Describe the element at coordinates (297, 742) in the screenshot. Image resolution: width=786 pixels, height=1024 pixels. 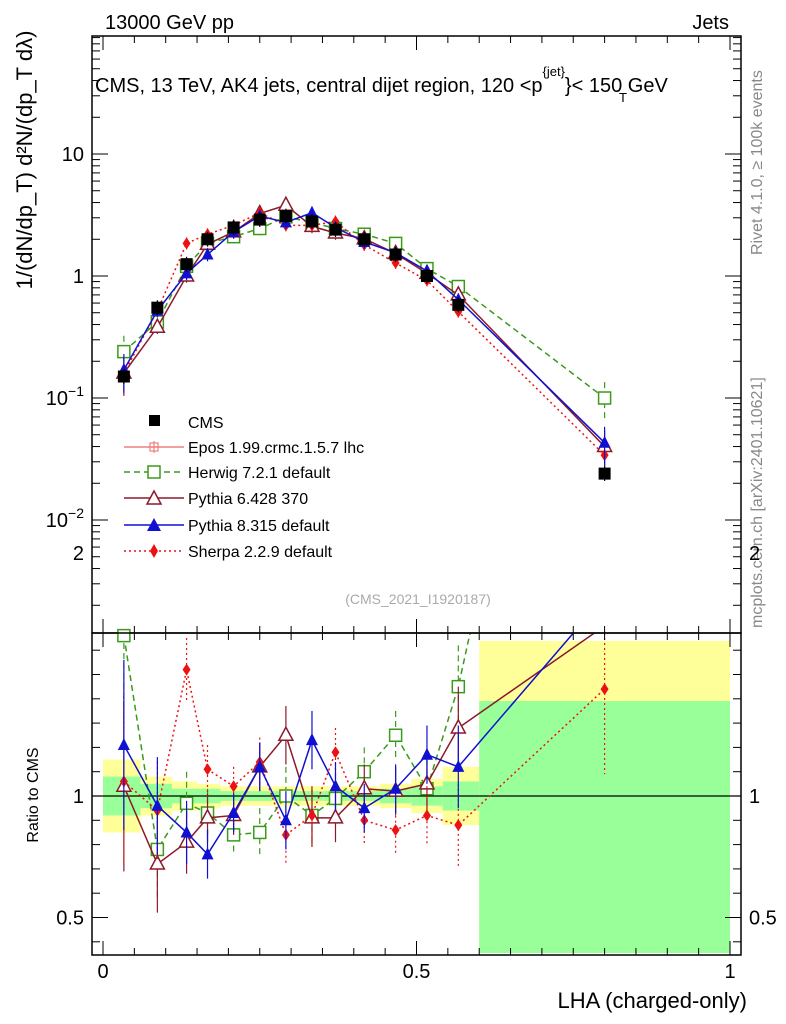
I see `ratio-line-herwig` at that location.